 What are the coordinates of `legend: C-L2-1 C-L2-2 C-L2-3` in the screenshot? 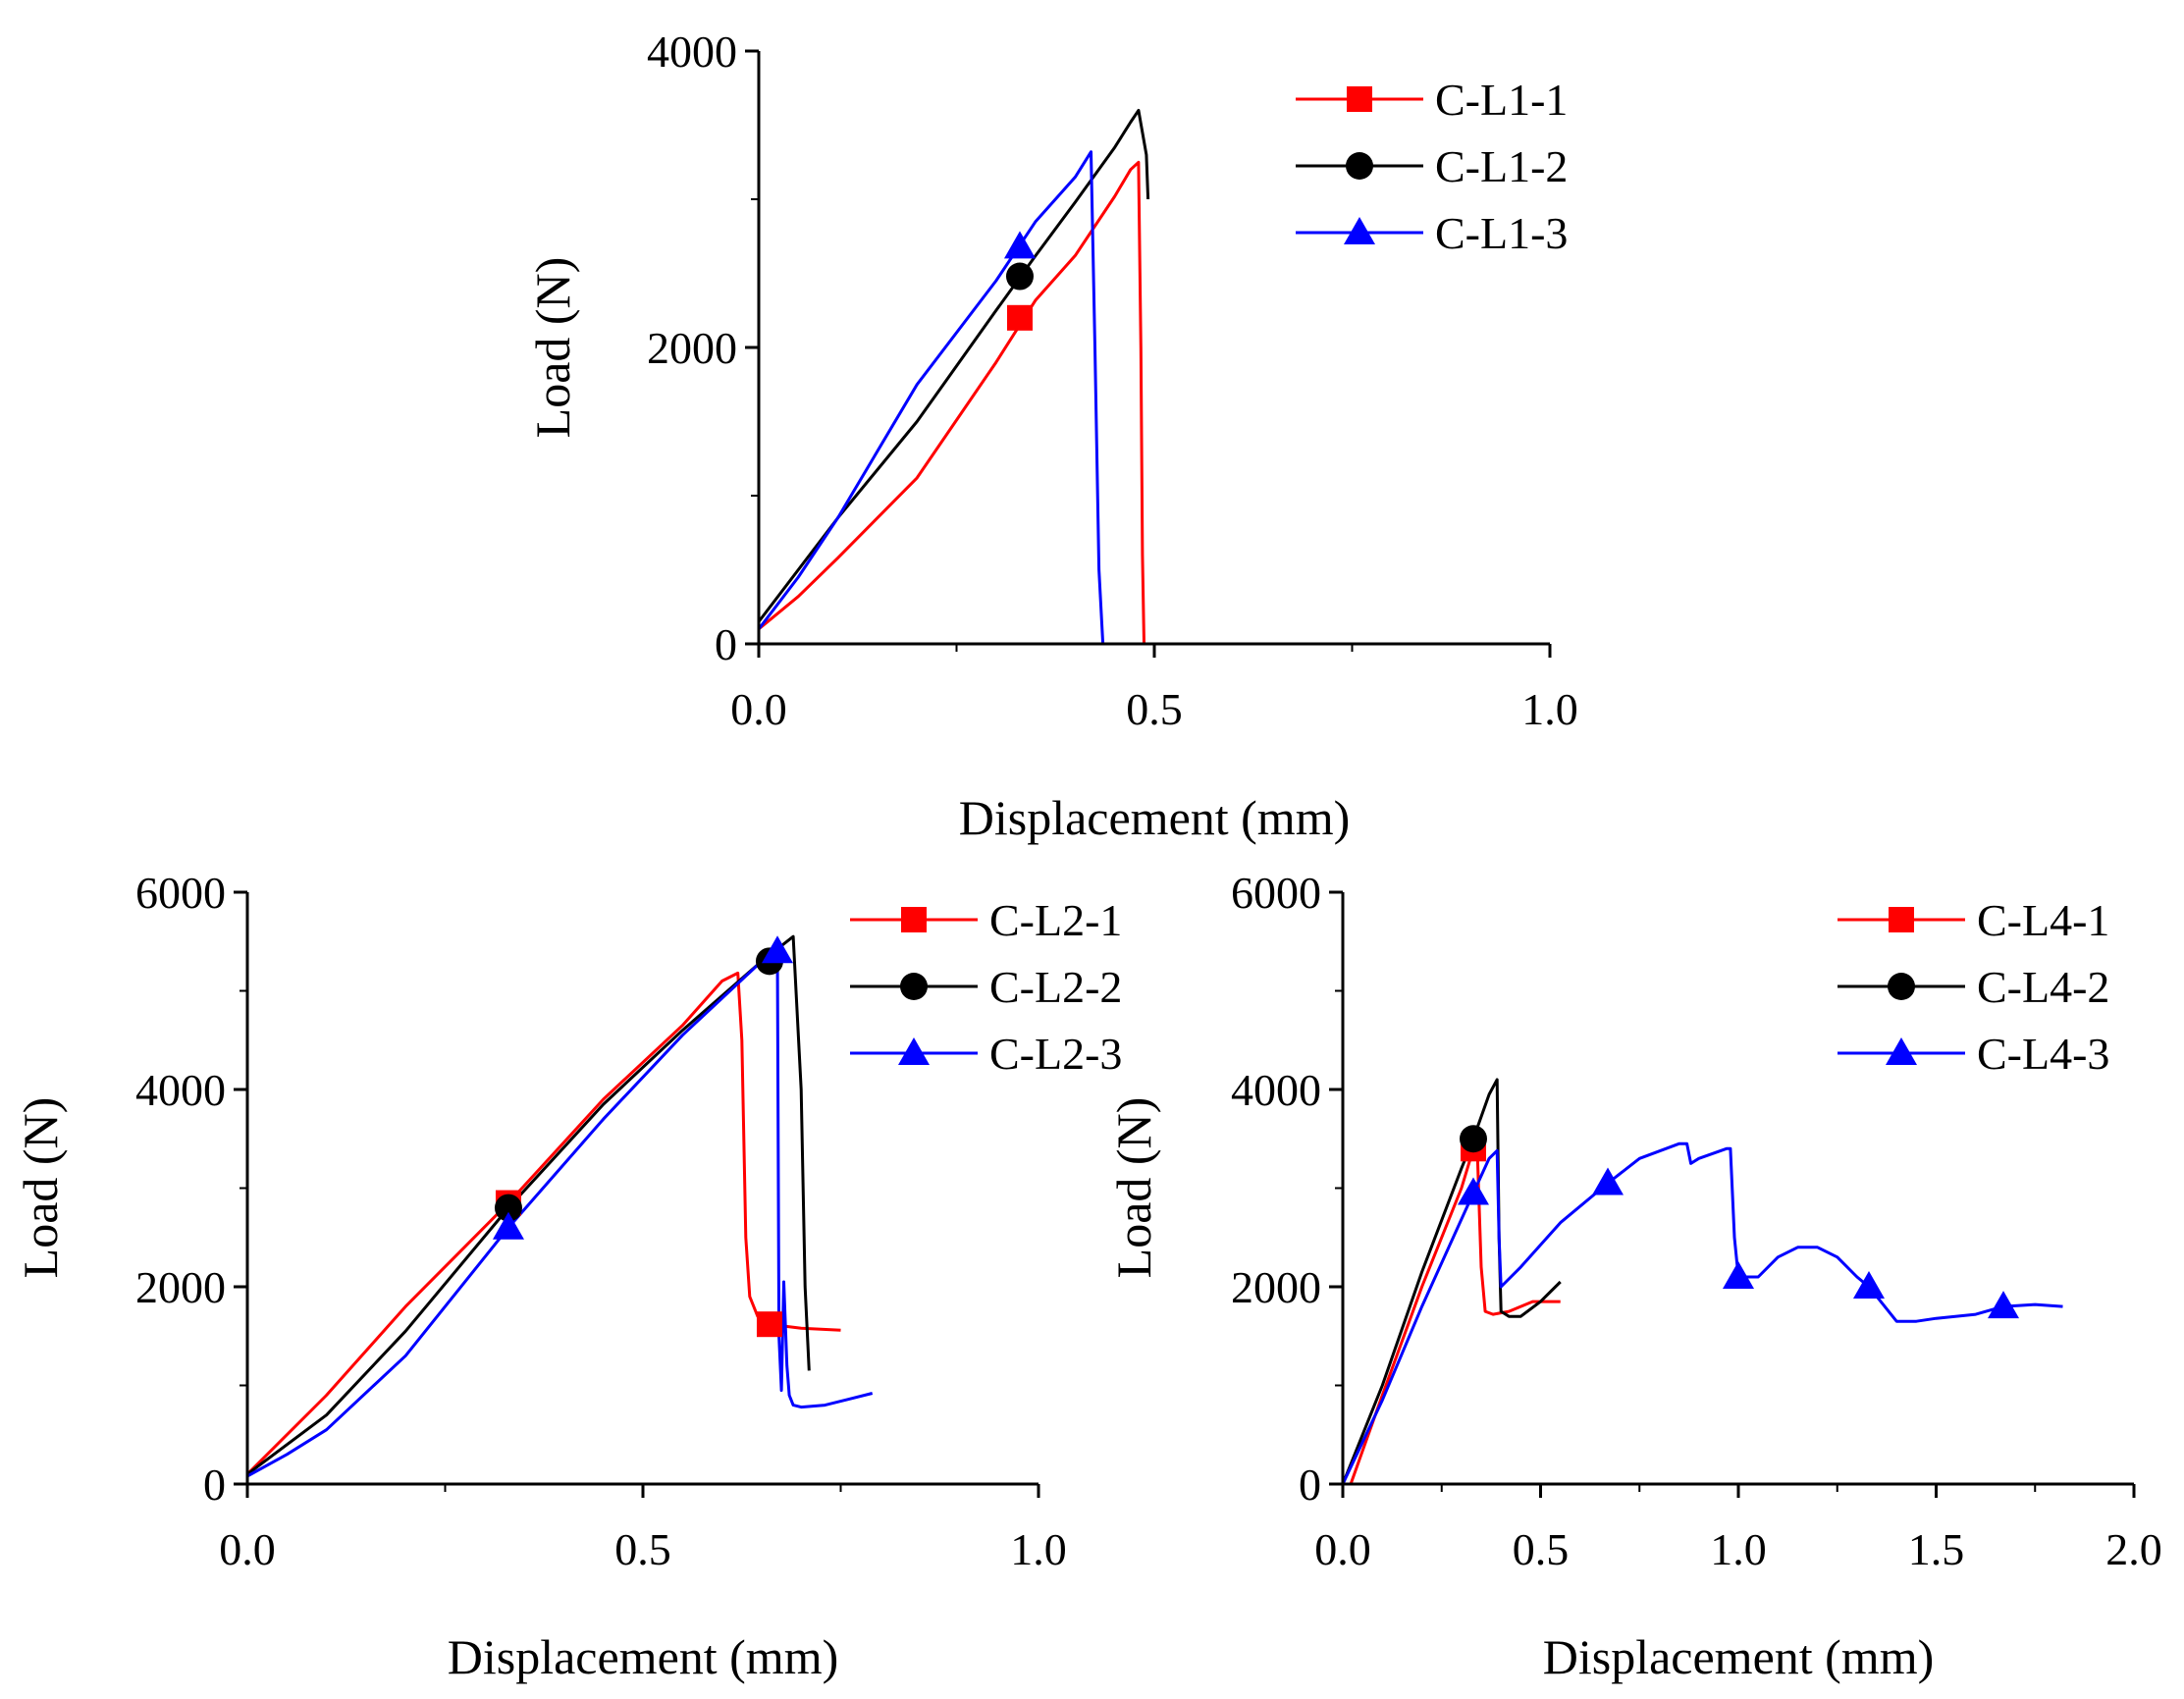 It's located at (986, 987).